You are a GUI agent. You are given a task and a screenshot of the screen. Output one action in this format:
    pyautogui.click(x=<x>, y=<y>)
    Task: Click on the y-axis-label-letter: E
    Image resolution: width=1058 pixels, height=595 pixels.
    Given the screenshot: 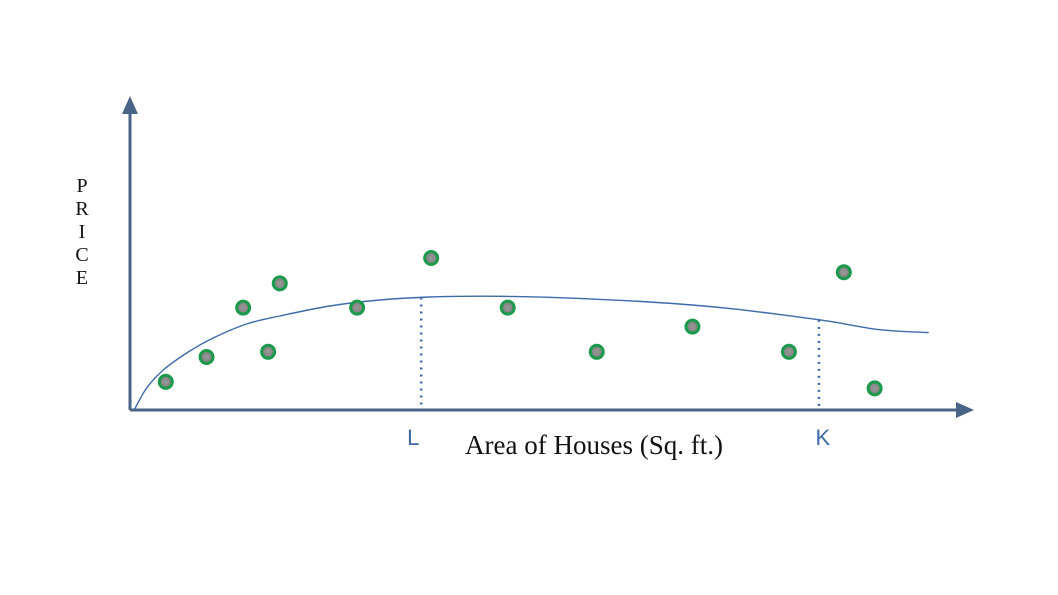 What is the action you would take?
    pyautogui.click(x=82, y=278)
    